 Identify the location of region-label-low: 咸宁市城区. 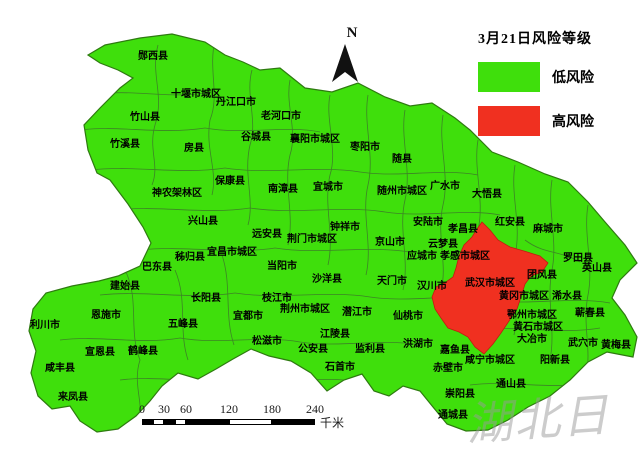
(490, 360).